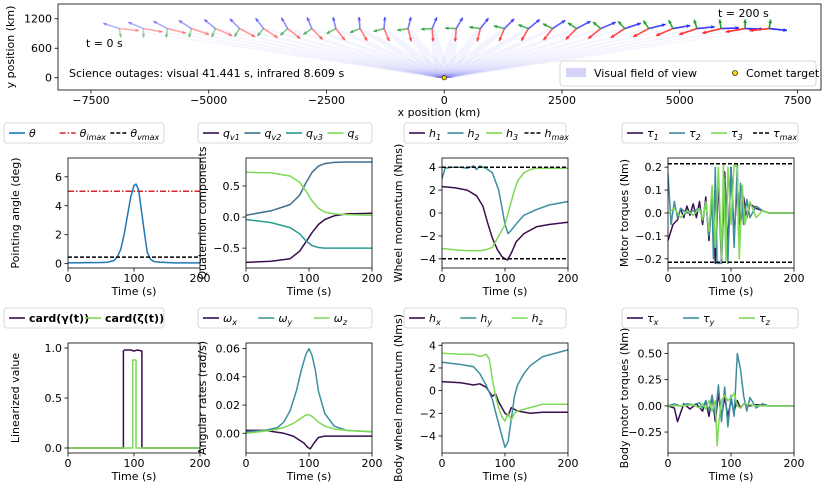 This screenshot has height=501, width=831. What do you see at coordinates (654, 190) in the screenshot?
I see `y-tick-label: 0.1` at bounding box center [654, 190].